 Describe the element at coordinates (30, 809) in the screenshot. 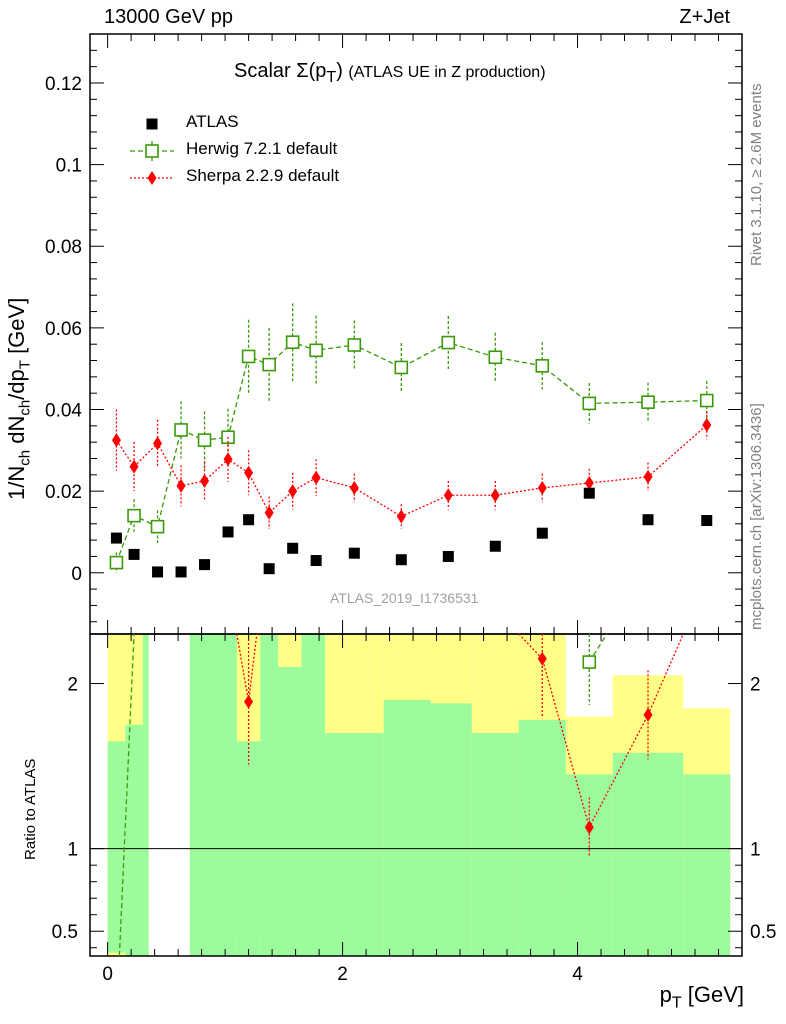

I see `ratio-y-axis-title: Ratio to ATLAS` at that location.